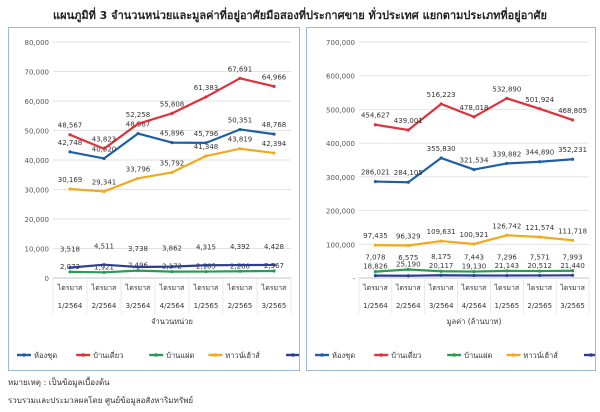 The height and width of the screenshot is (412, 600). I want to click on y-tick-label: 10,000, so click(37, 250).